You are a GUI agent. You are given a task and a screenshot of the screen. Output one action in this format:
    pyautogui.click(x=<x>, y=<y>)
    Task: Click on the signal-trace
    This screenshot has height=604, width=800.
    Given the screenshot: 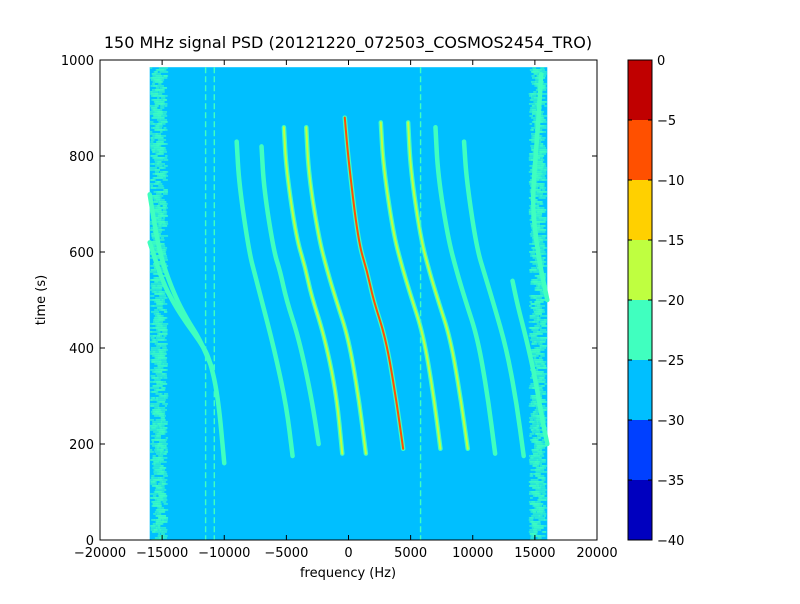 What is the action you would take?
    pyautogui.click(x=336, y=290)
    